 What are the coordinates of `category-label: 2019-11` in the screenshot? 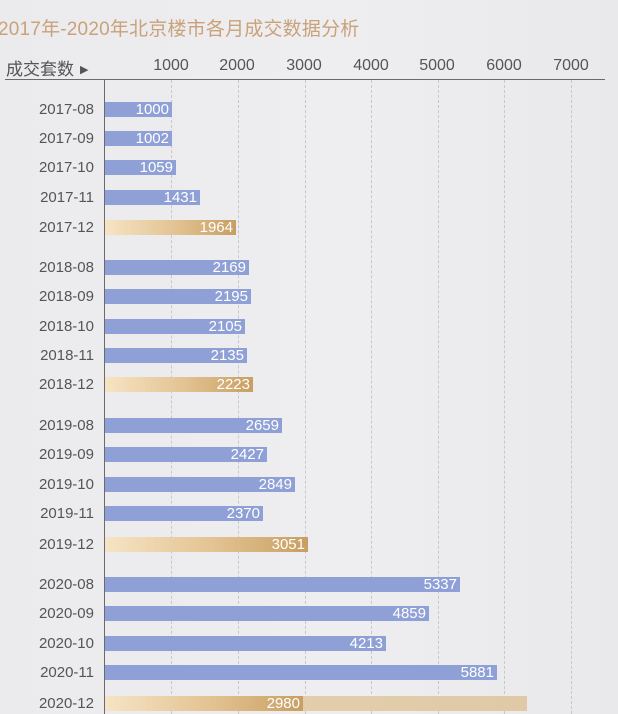 It's located at (67, 513).